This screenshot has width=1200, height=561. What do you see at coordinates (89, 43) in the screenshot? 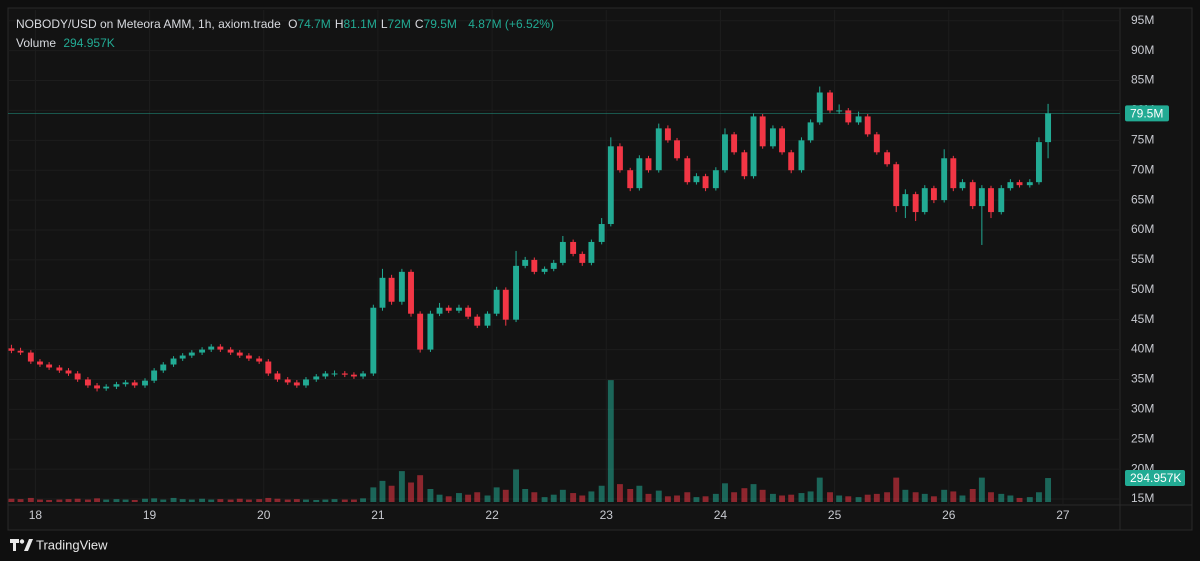
I see `volume-value: 294.957K` at bounding box center [89, 43].